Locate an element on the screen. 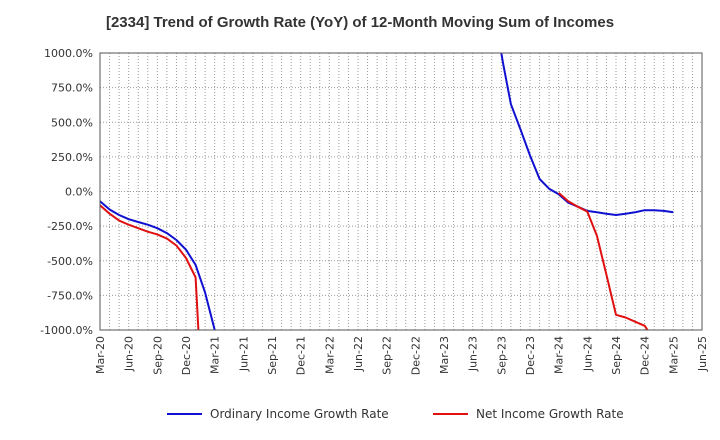 The height and width of the screenshot is (440, 720). x-tick-label: Mar-21 is located at coordinates (215, 355).